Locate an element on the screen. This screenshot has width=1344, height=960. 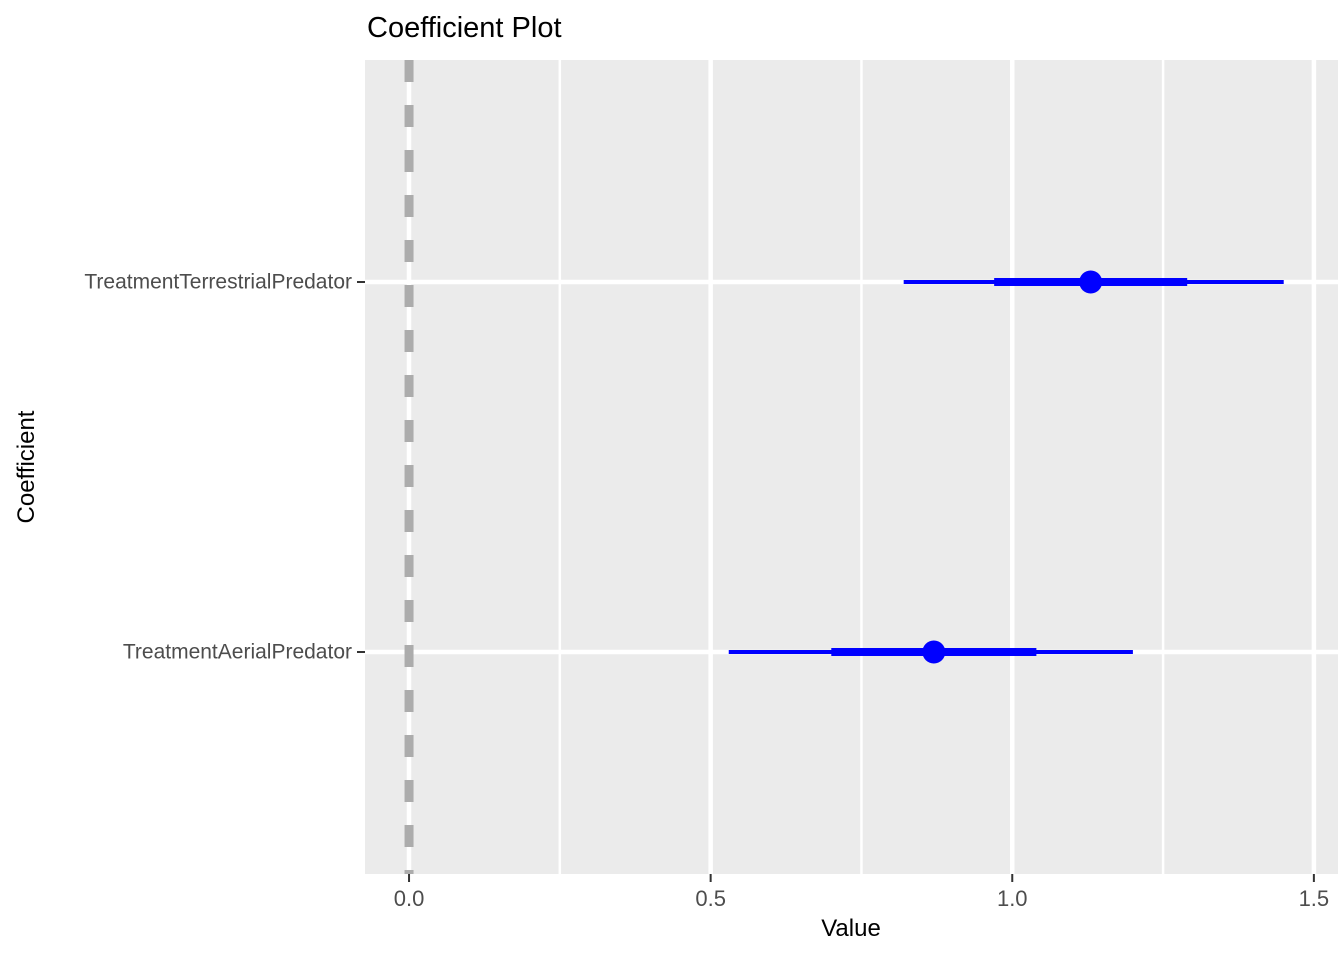
y-axis-title: Coefficient is located at coordinates (26, 467).